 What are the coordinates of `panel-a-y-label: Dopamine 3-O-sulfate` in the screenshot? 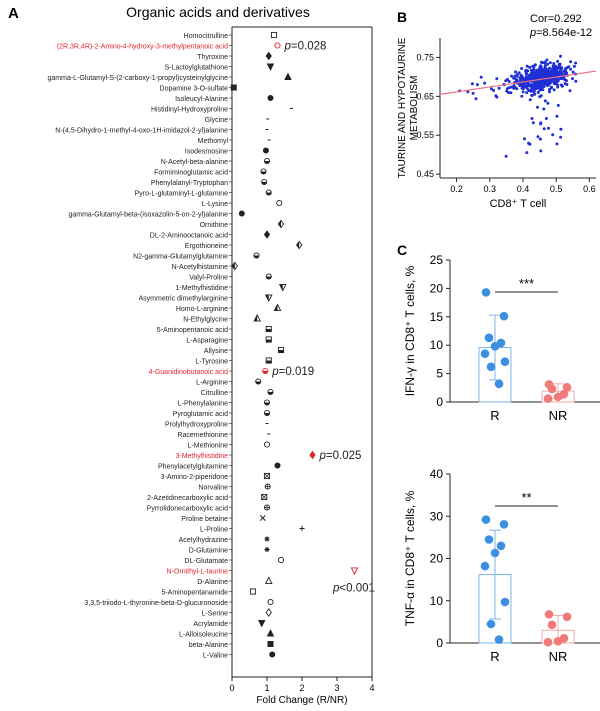 It's located at (194, 89).